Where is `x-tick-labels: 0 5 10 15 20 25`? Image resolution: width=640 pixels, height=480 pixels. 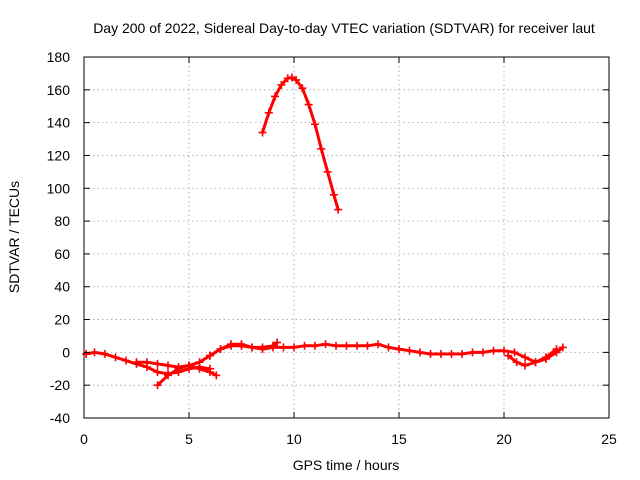 x-tick-labels: 0 5 10 15 20 25 is located at coordinates (348, 439).